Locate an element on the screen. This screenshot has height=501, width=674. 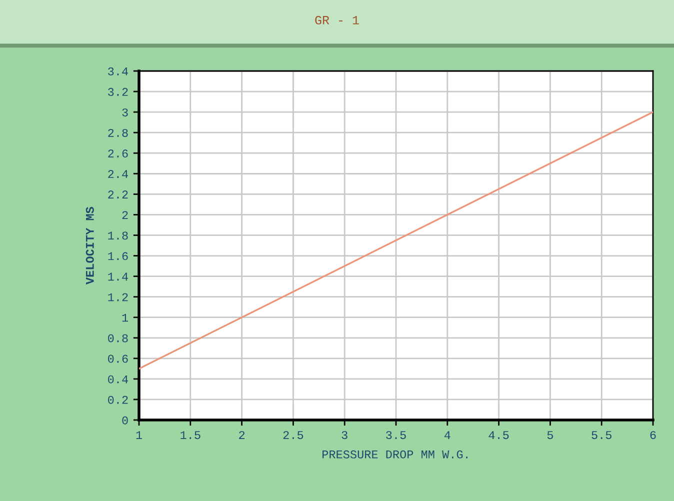
y-tick-label: 3 is located at coordinates (125, 112).